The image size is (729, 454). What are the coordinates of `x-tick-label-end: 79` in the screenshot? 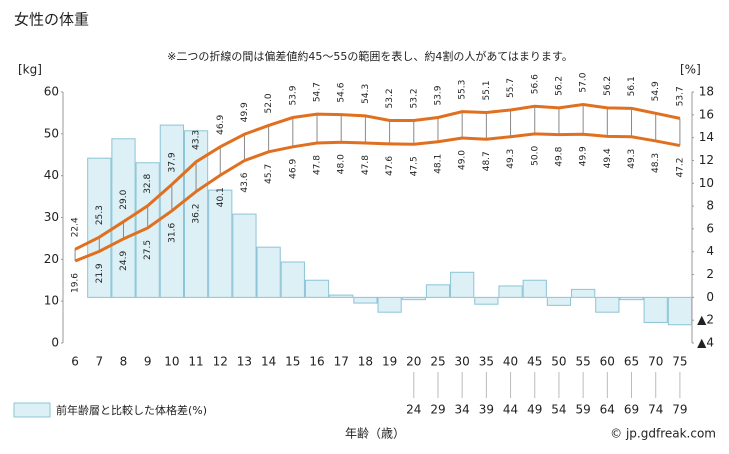 It's located at (679, 410).